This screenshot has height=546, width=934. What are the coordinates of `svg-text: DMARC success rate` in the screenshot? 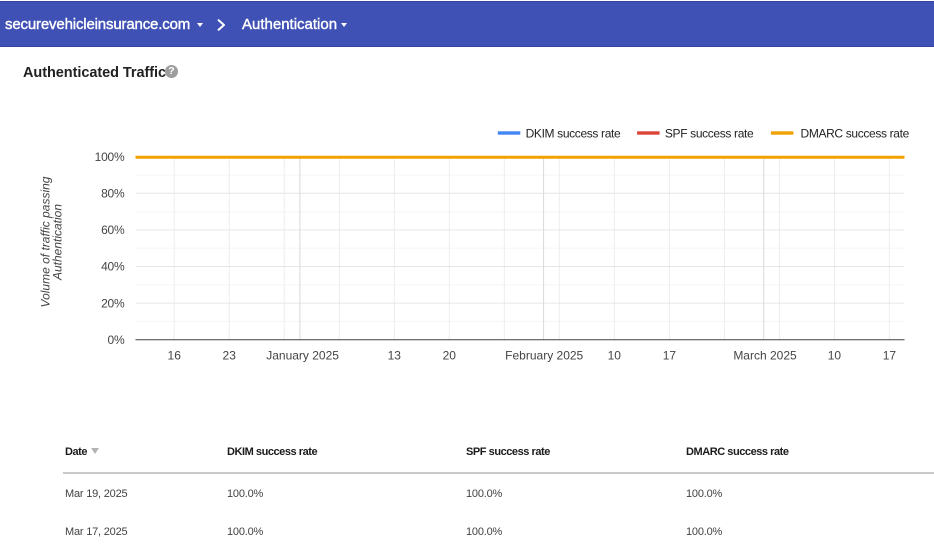 It's located at (855, 133).